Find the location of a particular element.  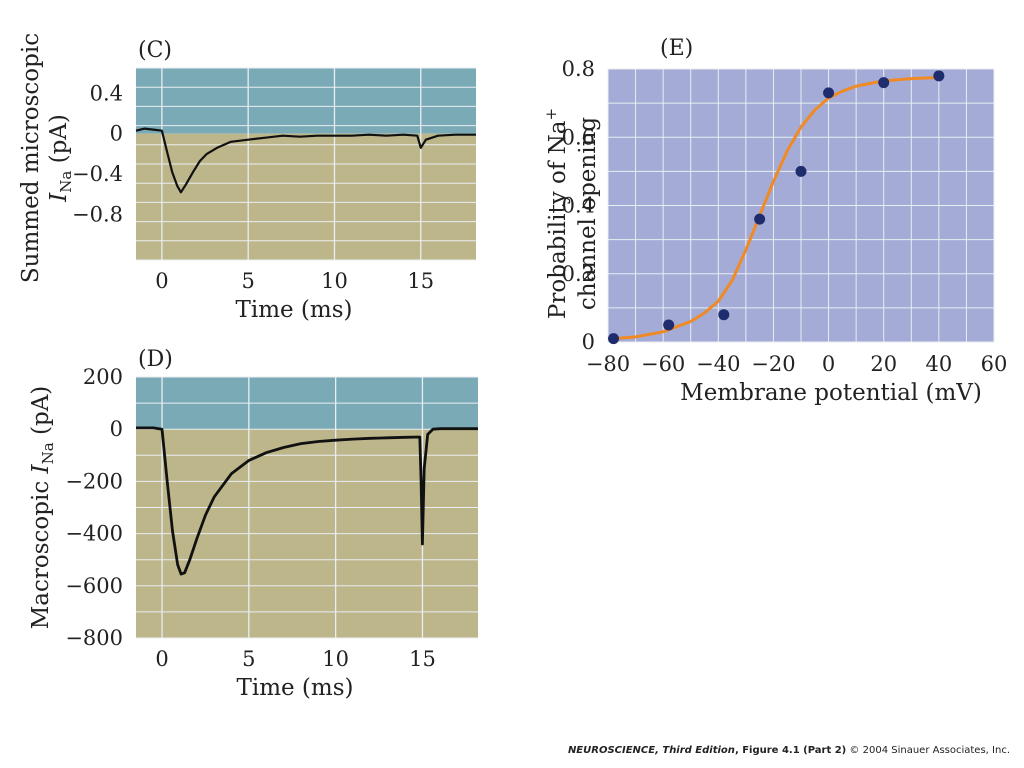

y-axis-label-D-main: Macroscopic is located at coordinates (41, 551).